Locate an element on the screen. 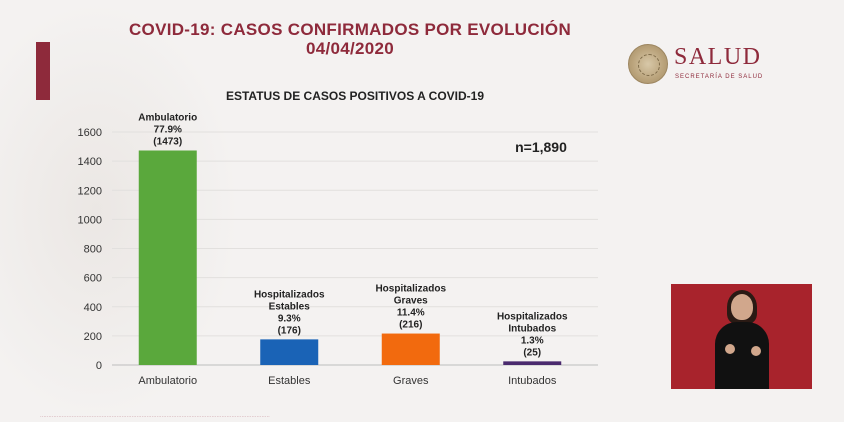  bar-ambulatorio is located at coordinates (167, 257).